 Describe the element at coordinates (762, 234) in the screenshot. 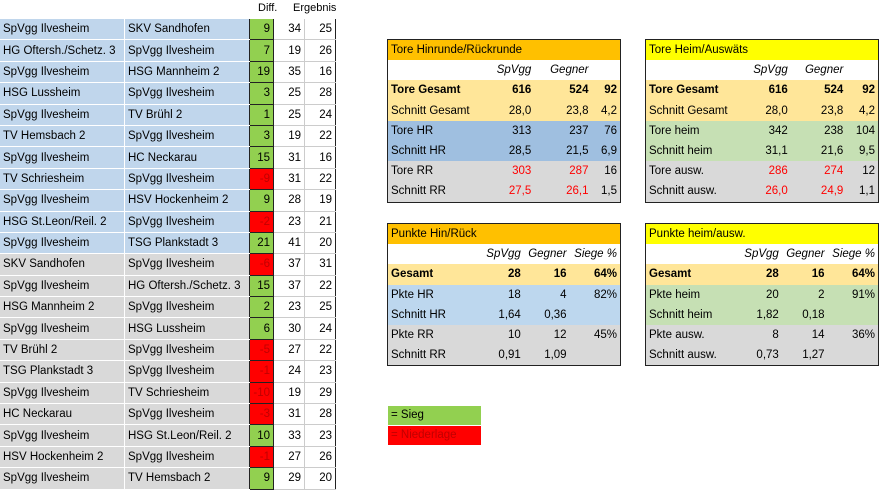

I see `stat-title: Punkte heim/ausw.` at that location.